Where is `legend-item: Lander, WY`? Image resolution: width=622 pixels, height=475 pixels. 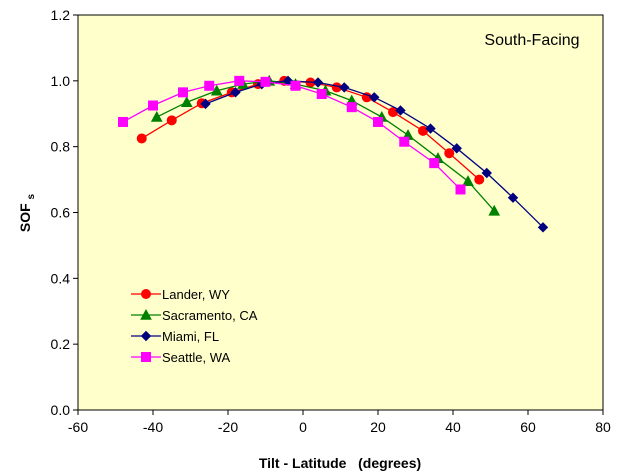 legend-item: Lander, WY is located at coordinates (180, 294).